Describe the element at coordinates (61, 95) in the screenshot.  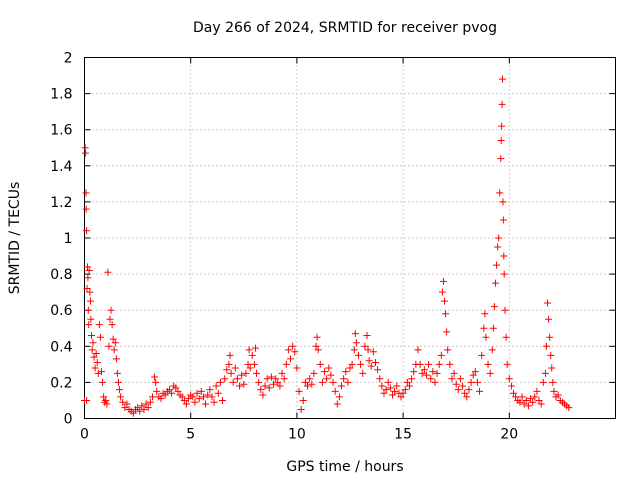
I see `y-tick-label: 1.8` at that location.